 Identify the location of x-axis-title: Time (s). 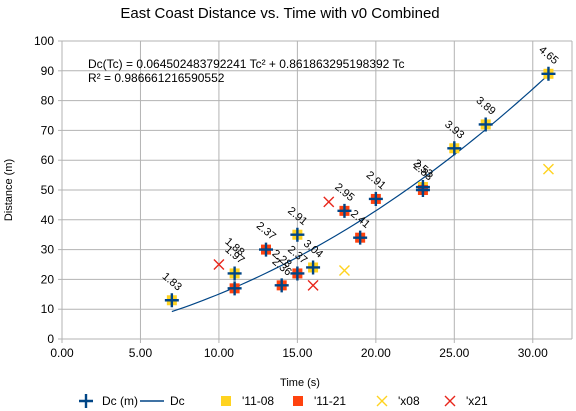
(300, 383).